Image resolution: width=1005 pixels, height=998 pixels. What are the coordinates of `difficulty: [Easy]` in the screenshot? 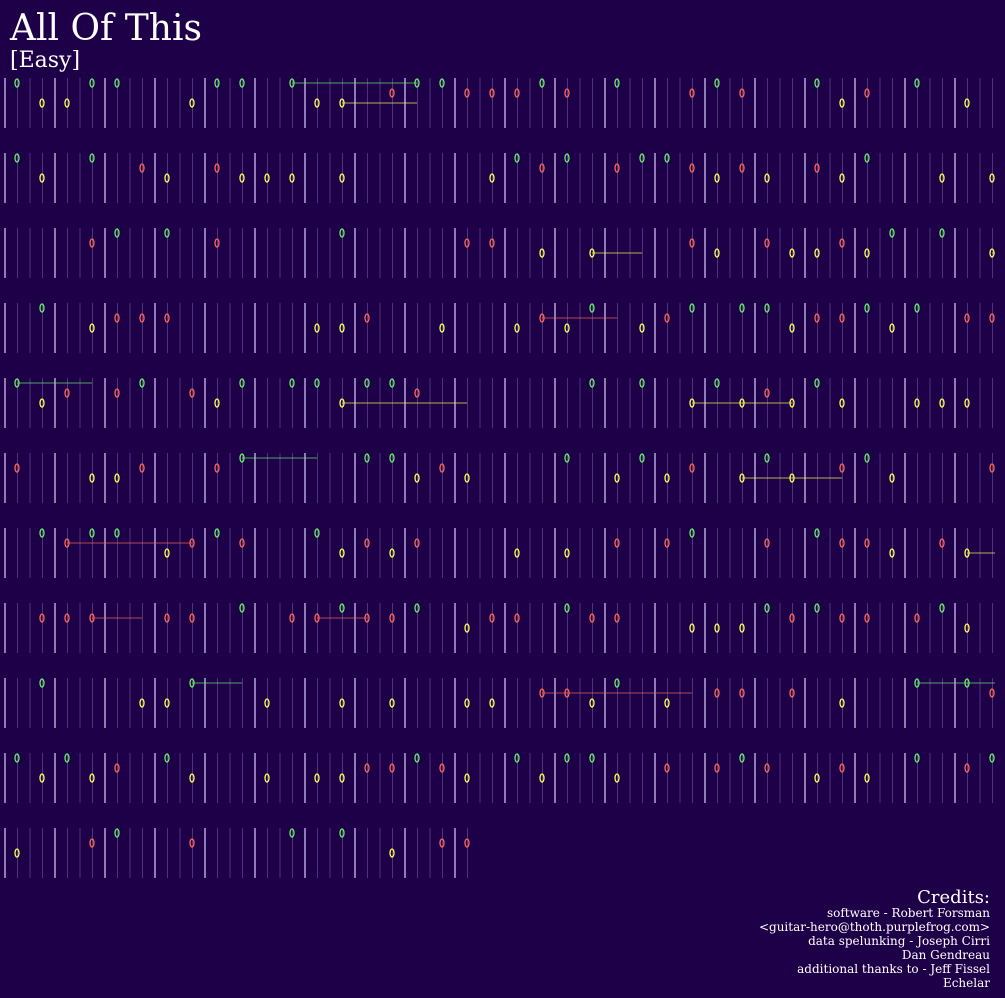 It's located at (45, 60).